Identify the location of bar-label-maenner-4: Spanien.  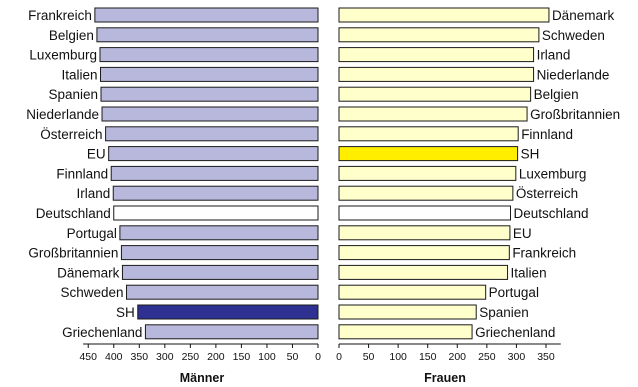
(73, 94).